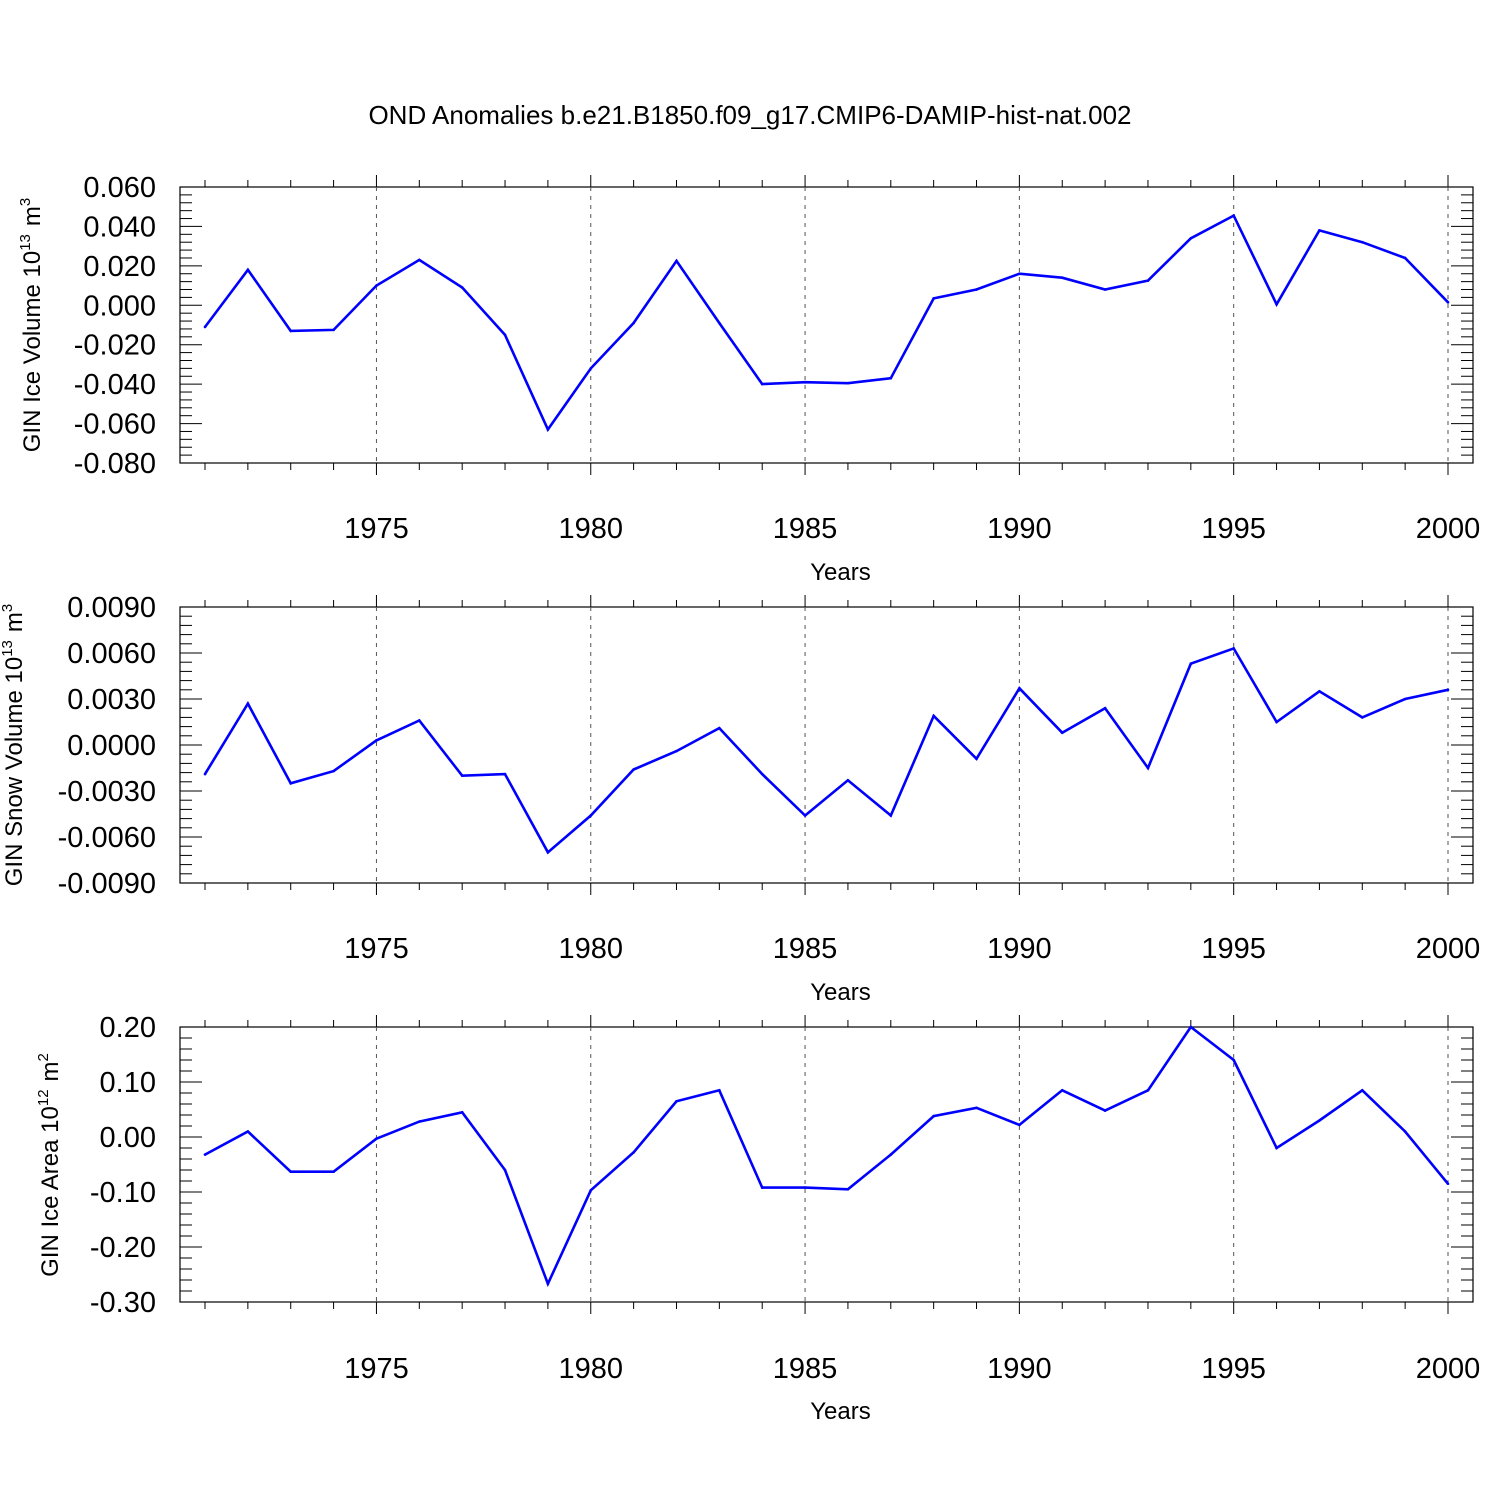 This screenshot has width=1500, height=1500. Describe the element at coordinates (128, 1083) in the screenshot. I see `y-tick-label: 0.10` at that location.